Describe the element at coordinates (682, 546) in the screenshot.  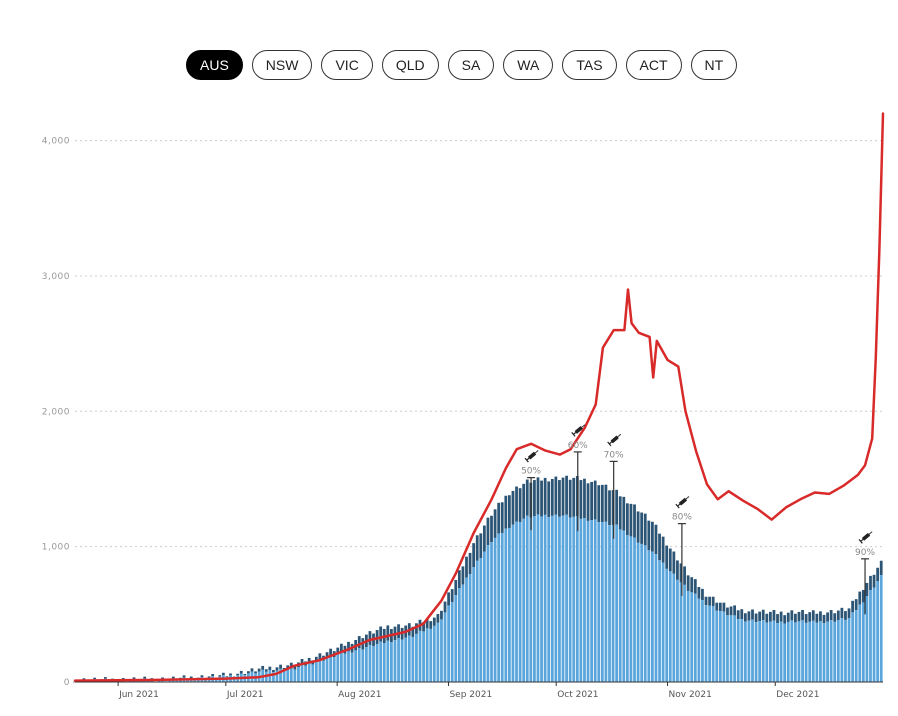
I see `milestone-marker: 80%` at that location.